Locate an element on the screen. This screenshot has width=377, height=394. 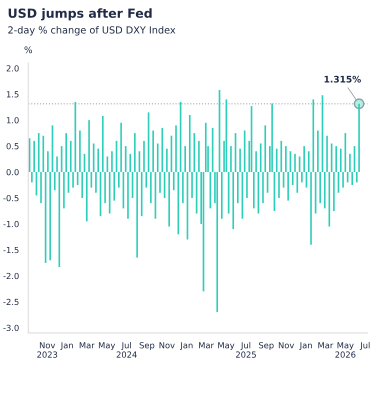
y-tick-label: -2.0 is located at coordinates (11, 276).